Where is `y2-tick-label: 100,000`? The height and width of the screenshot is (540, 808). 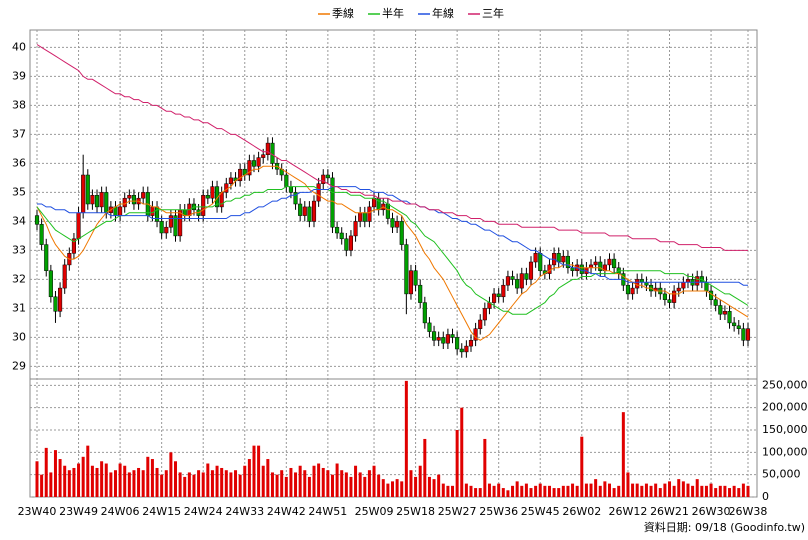 y2-tick-label: 100,000 is located at coordinates (785, 451).